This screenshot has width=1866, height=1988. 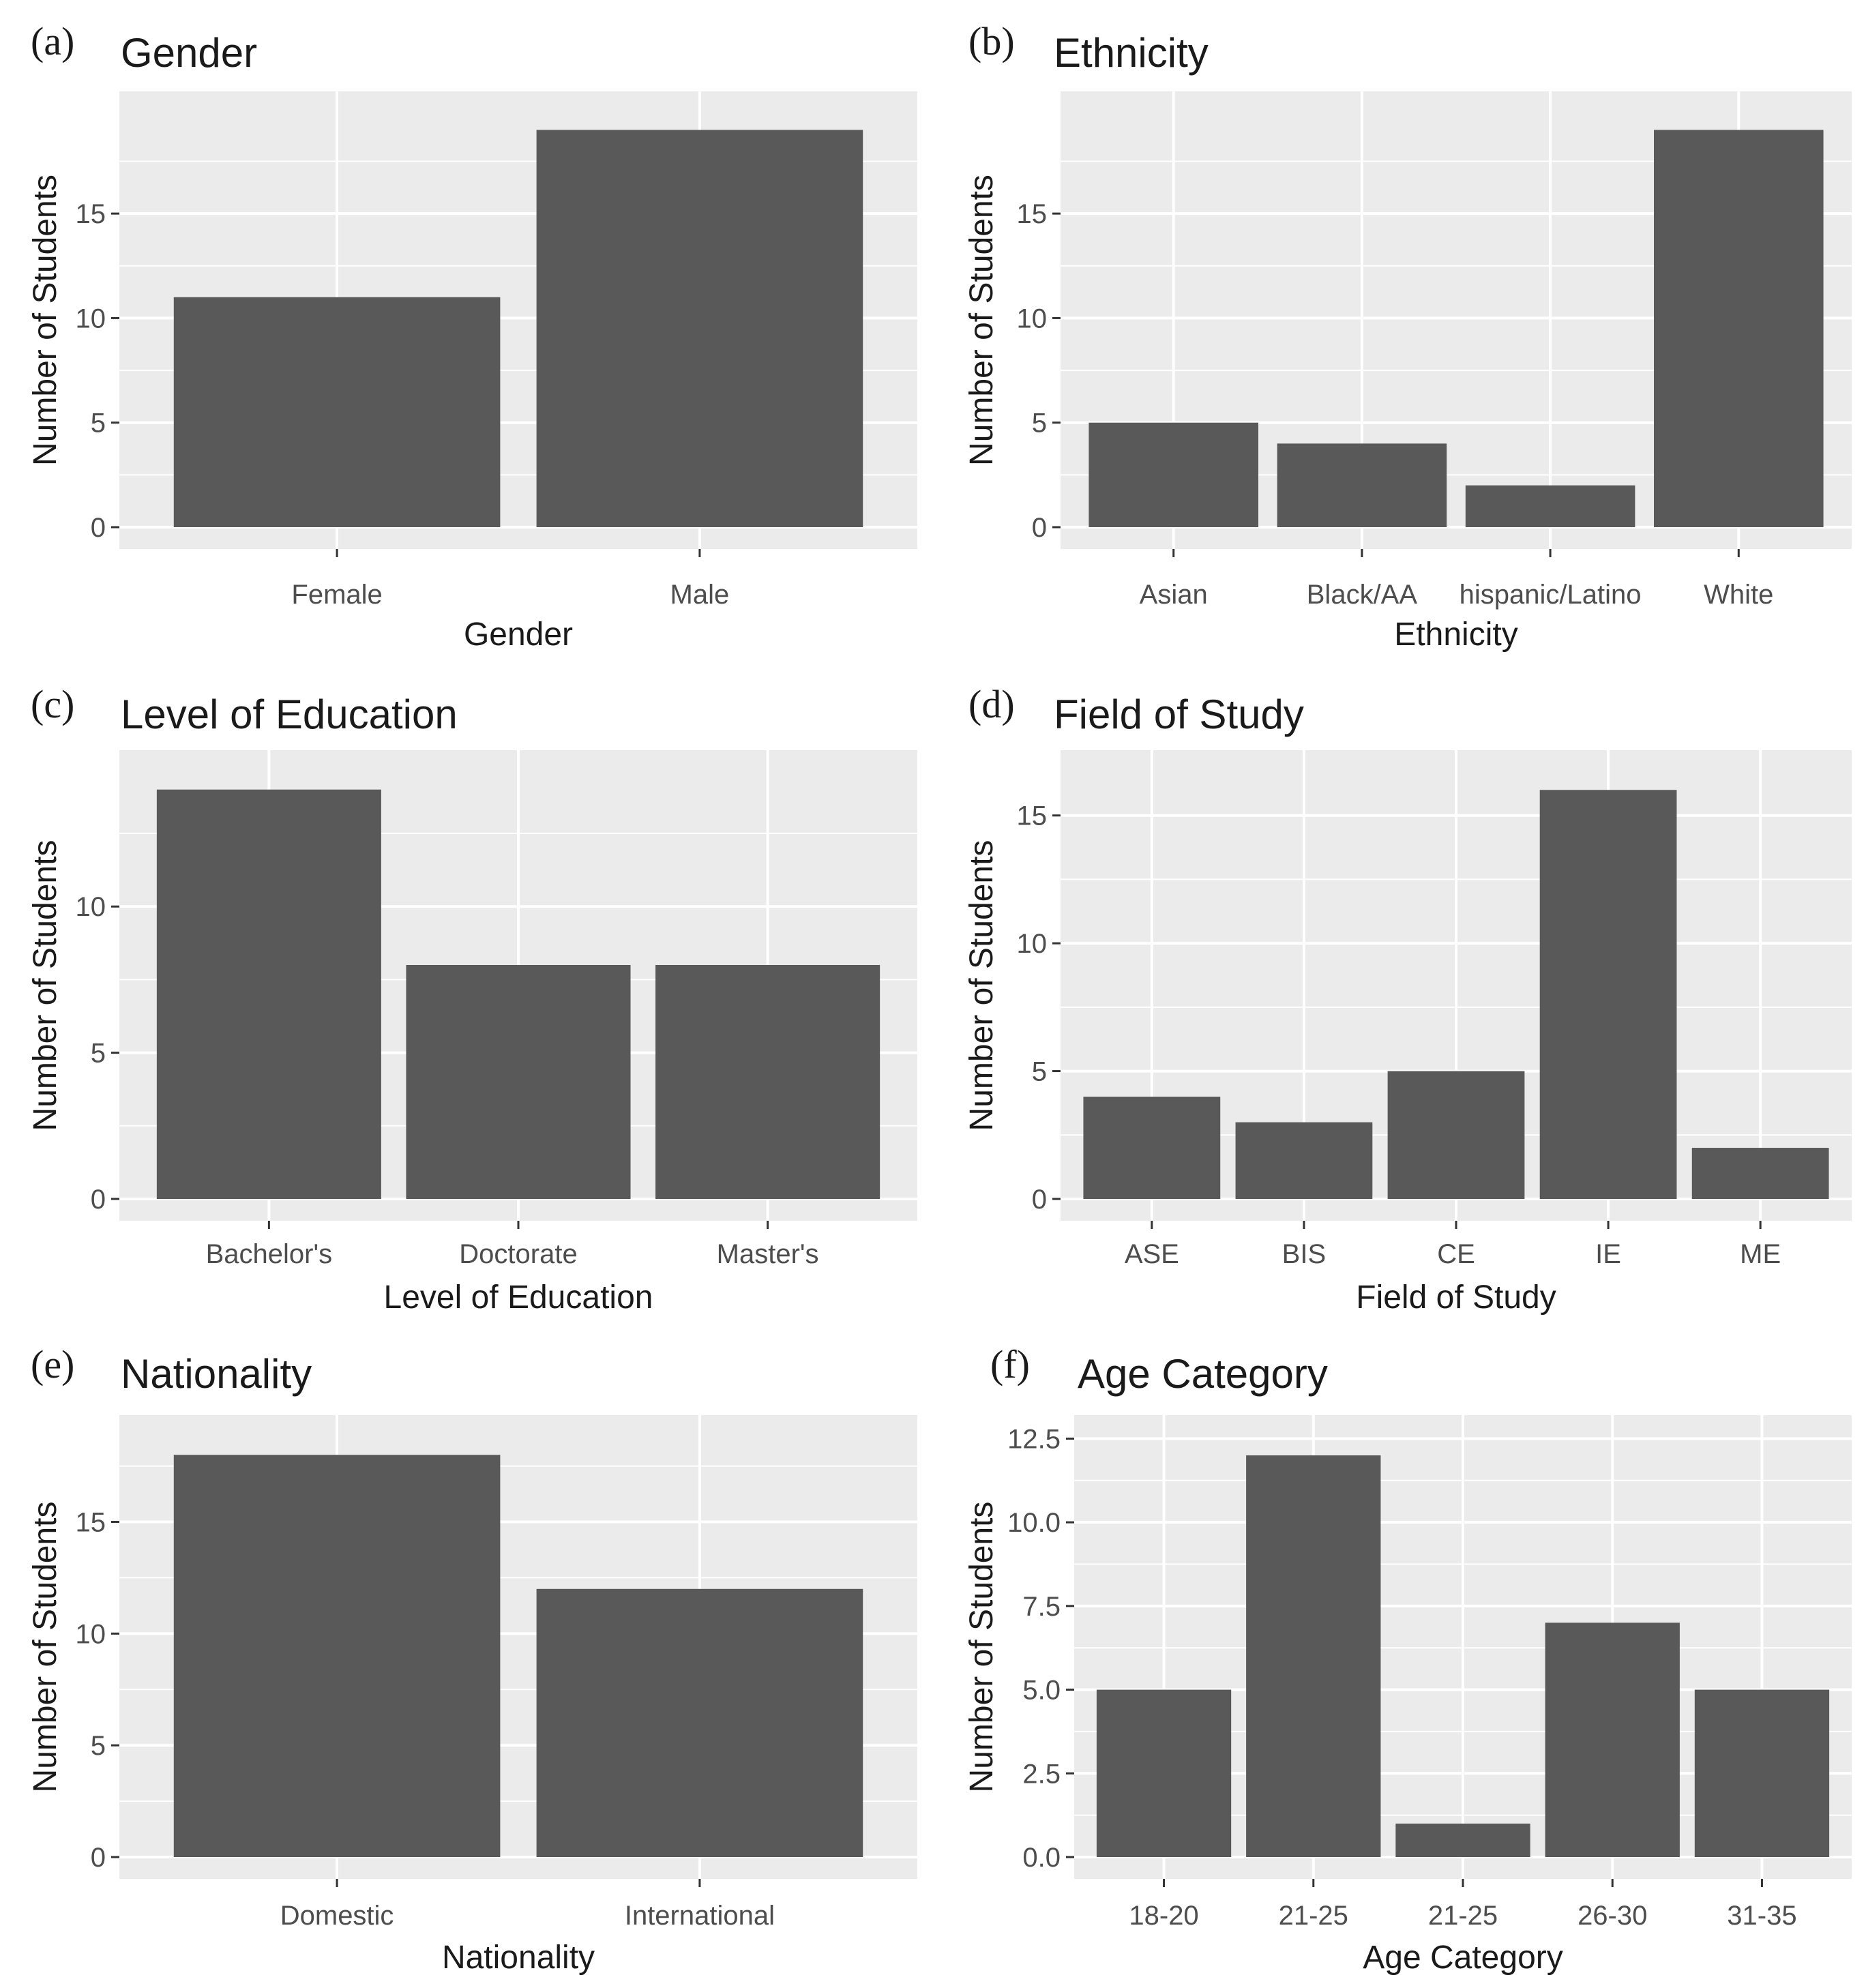 I want to click on x-tick-label-f: 18-20, so click(x=1163, y=1916).